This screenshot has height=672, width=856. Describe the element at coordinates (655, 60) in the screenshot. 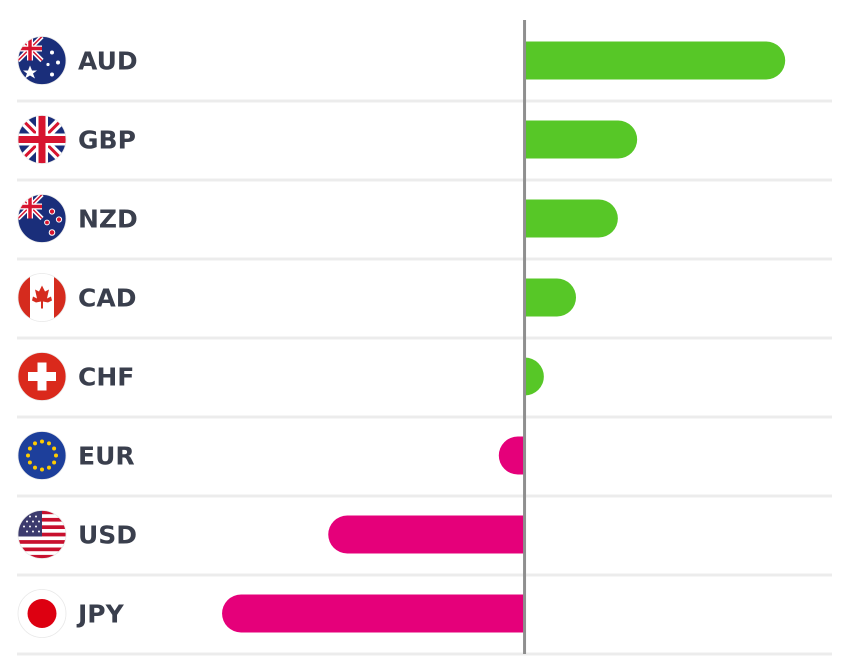

I see `bar-aud` at that location.